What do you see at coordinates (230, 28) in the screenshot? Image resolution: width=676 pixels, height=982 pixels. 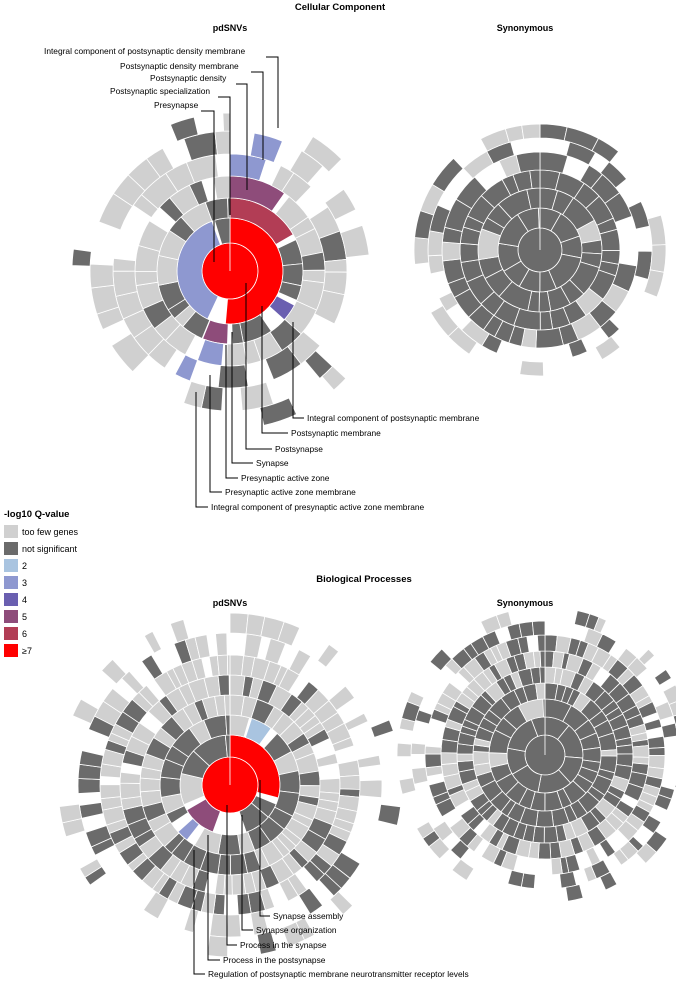 I see `subtitle-cc-pdsnvs: pdSNVs` at bounding box center [230, 28].